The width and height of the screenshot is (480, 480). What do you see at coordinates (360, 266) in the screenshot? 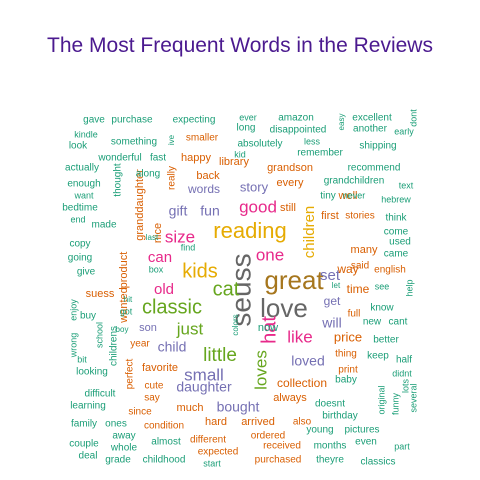
I see `word-said: said` at bounding box center [360, 266].